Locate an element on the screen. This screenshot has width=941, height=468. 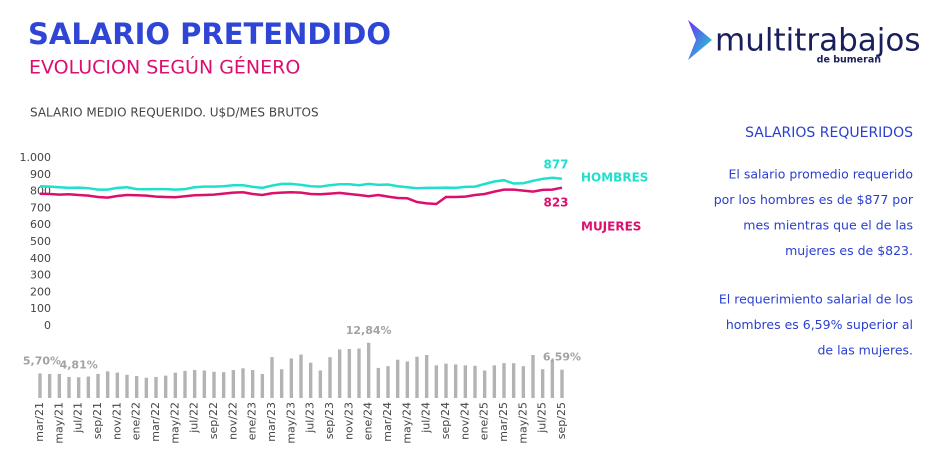
panel-line: El salario promedio requerido is located at coordinates (820, 174).